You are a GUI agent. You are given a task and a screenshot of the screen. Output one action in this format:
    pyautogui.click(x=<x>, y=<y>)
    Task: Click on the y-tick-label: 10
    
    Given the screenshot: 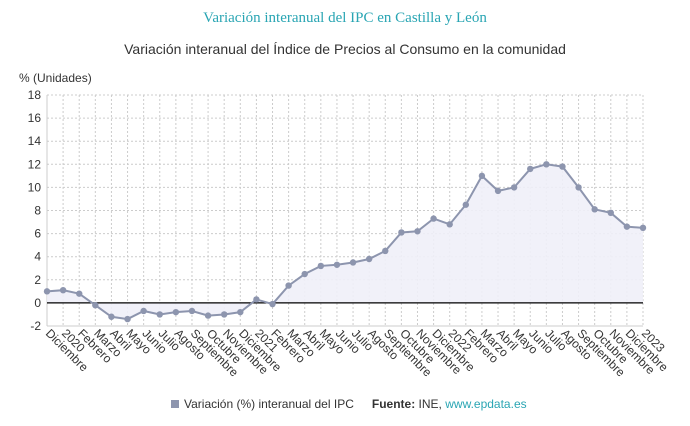 What is the action you would take?
    pyautogui.click(x=35, y=187)
    